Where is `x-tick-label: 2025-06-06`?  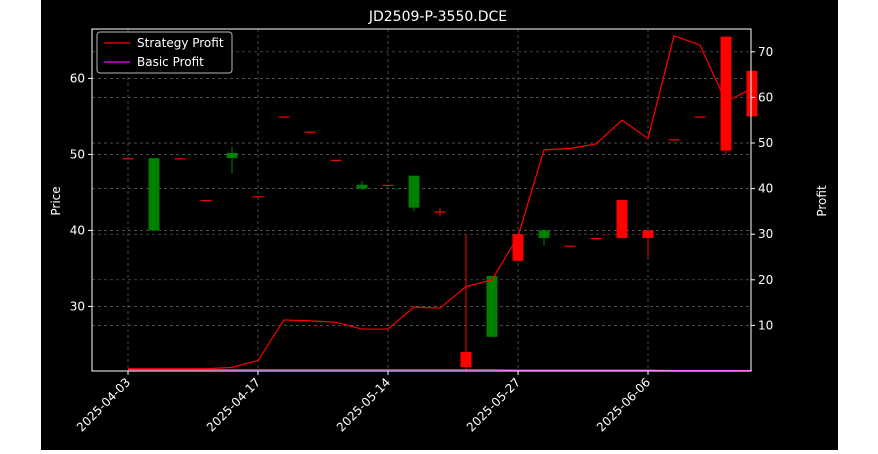 x-tick-label: 2025-06-06 is located at coordinates (623, 404).